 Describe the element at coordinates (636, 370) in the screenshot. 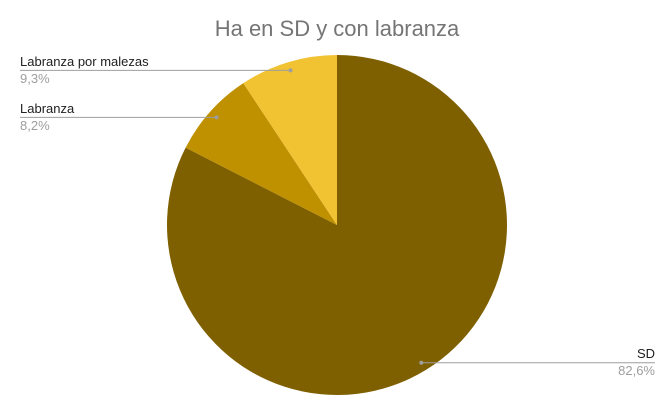

I see `slice-value-label: 82,6%` at that location.